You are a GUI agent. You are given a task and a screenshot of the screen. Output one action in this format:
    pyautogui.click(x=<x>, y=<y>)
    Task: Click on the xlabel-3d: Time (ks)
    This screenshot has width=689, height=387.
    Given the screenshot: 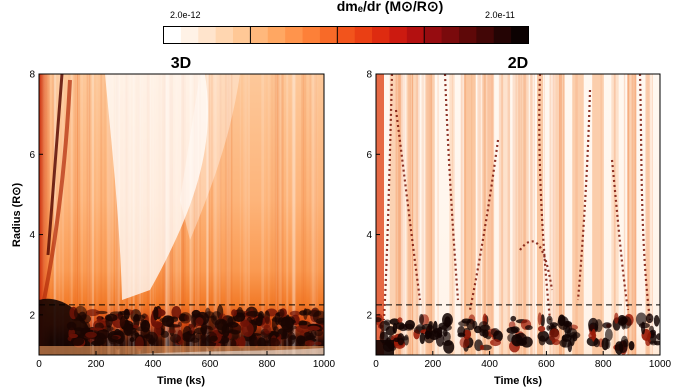 What is the action you would take?
    pyautogui.click(x=181, y=381)
    